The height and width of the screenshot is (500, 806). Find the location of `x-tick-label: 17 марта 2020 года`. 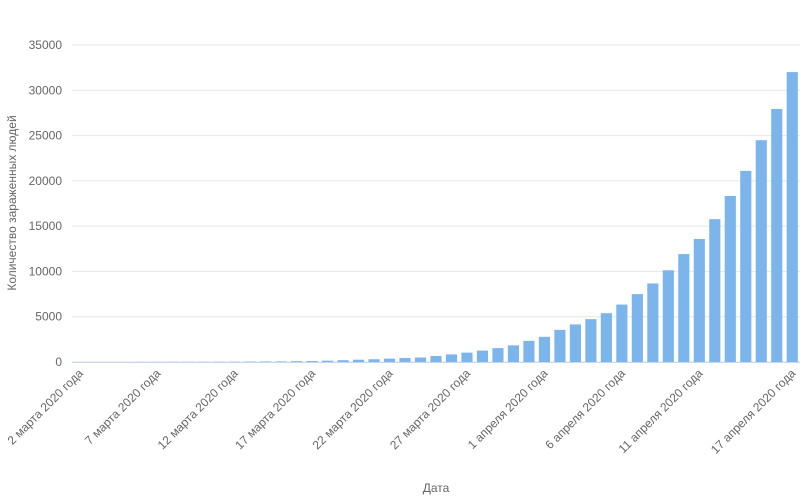

x-tick-label: 17 марта 2020 года is located at coordinates (275, 409).